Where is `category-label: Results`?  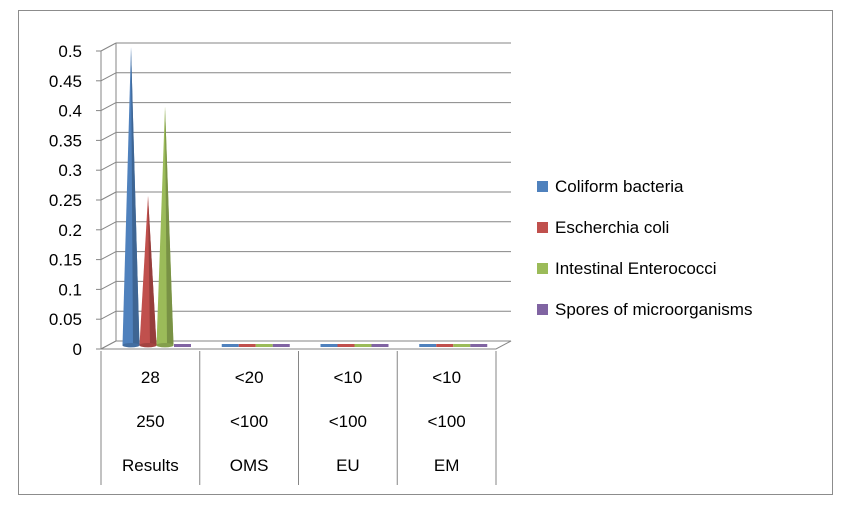
category-label: Results is located at coordinates (150, 465).